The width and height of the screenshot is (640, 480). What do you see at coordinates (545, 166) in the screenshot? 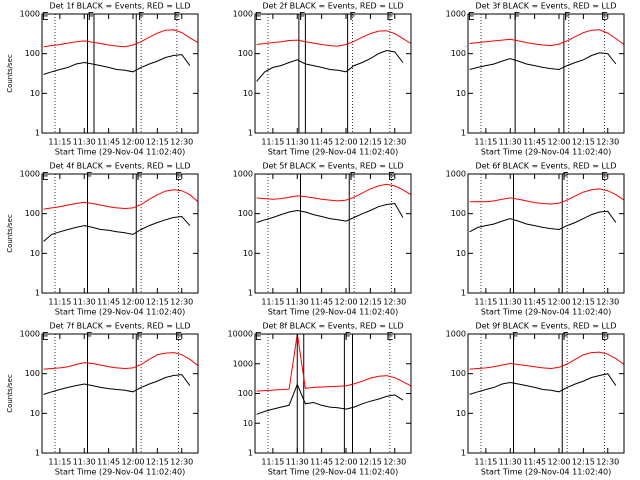
I see `chart-title: Det 6f BLACK = Events, RED = LLD` at bounding box center [545, 166].